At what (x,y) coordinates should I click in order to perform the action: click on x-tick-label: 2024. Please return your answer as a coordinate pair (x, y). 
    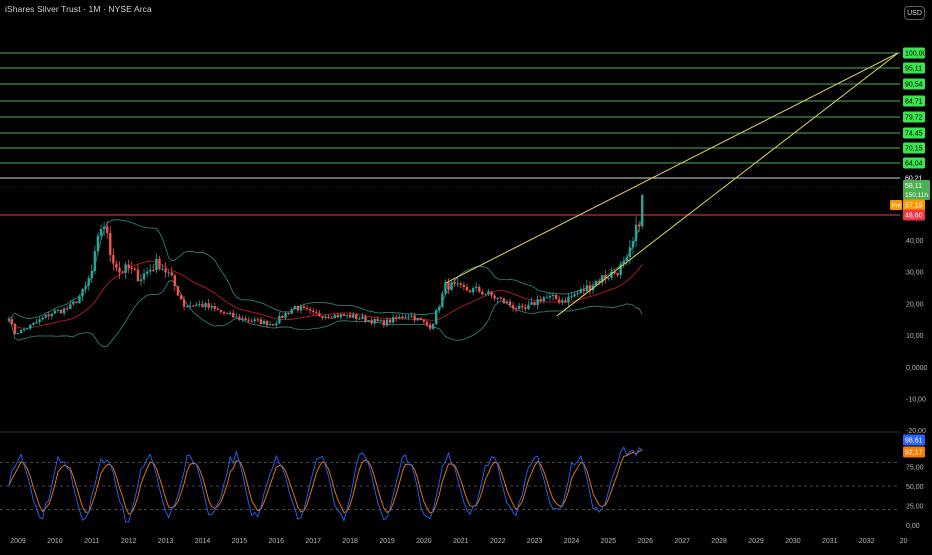
    Looking at the image, I should click on (572, 541).